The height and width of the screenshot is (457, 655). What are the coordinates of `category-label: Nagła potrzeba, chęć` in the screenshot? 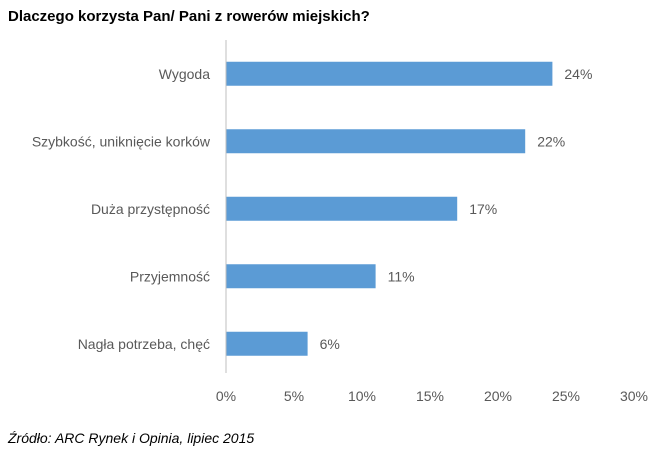 It's located at (144, 344).